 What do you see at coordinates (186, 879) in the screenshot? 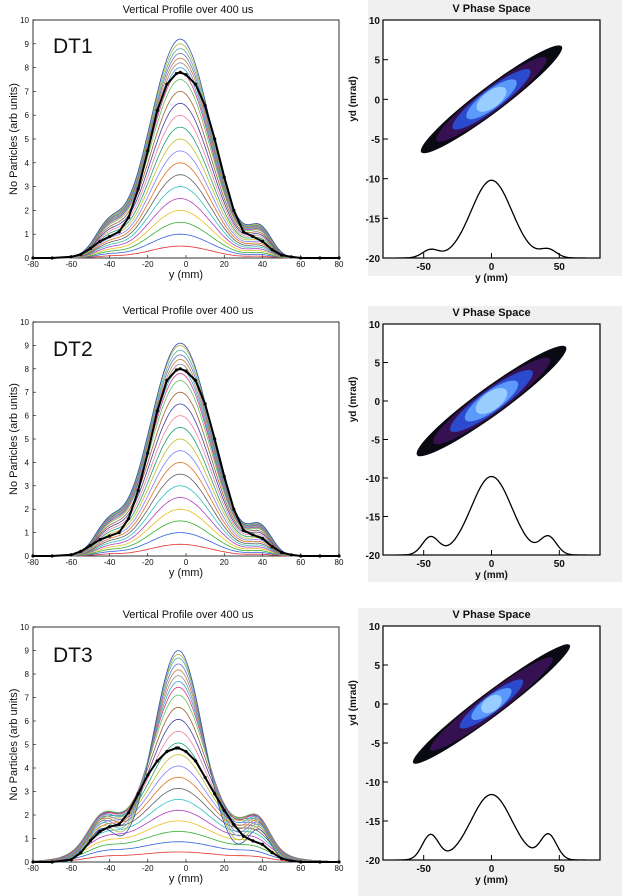
I see `x-axis-label: y (mm)` at bounding box center [186, 879].